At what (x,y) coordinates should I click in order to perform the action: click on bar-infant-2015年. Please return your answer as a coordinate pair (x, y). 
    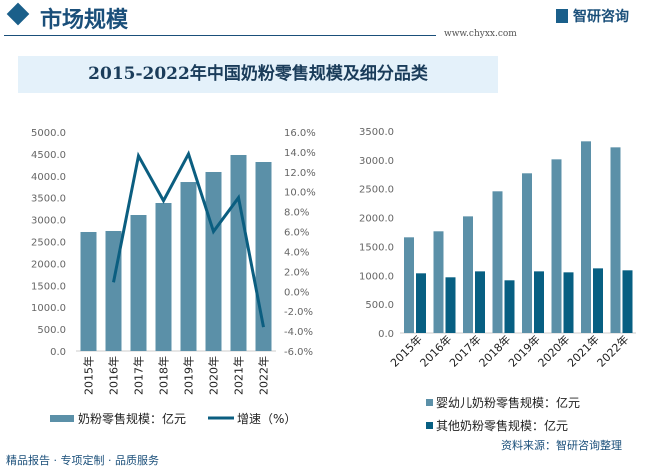
    Looking at the image, I should click on (409, 285).